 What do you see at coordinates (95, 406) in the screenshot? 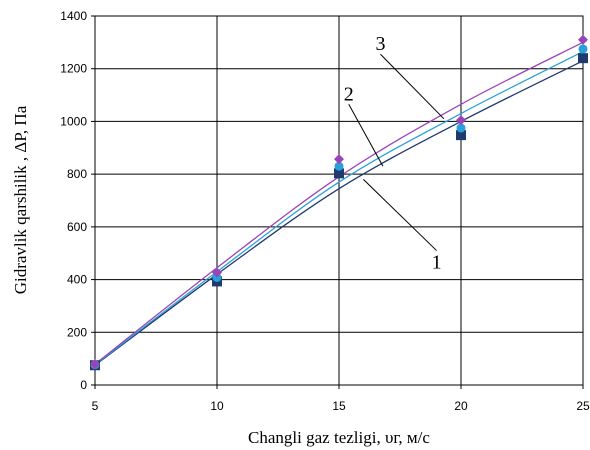
I see `x-tick-label: 5` at bounding box center [95, 406].